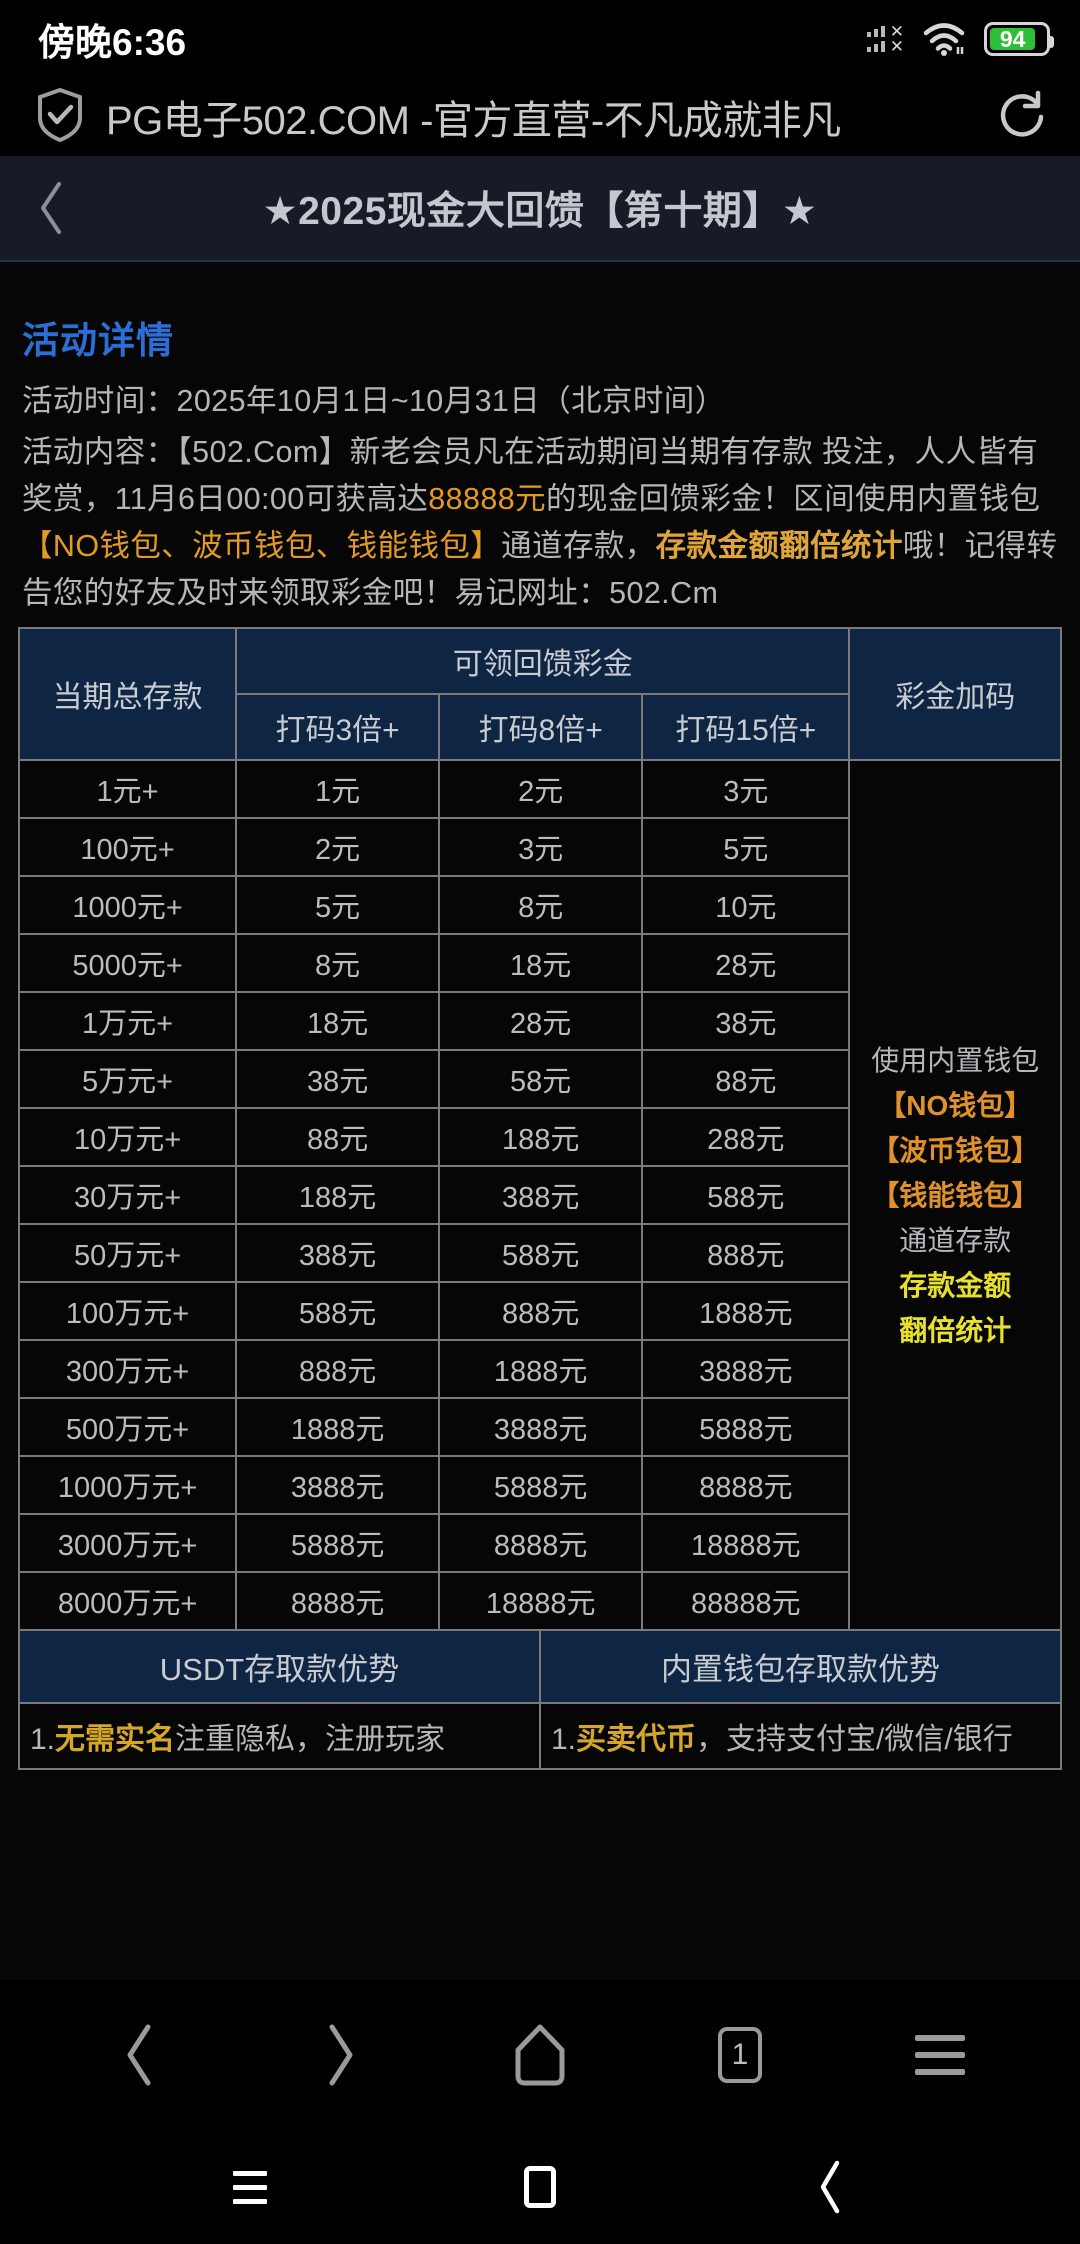  I want to click on shield-check-icon, so click(60, 117).